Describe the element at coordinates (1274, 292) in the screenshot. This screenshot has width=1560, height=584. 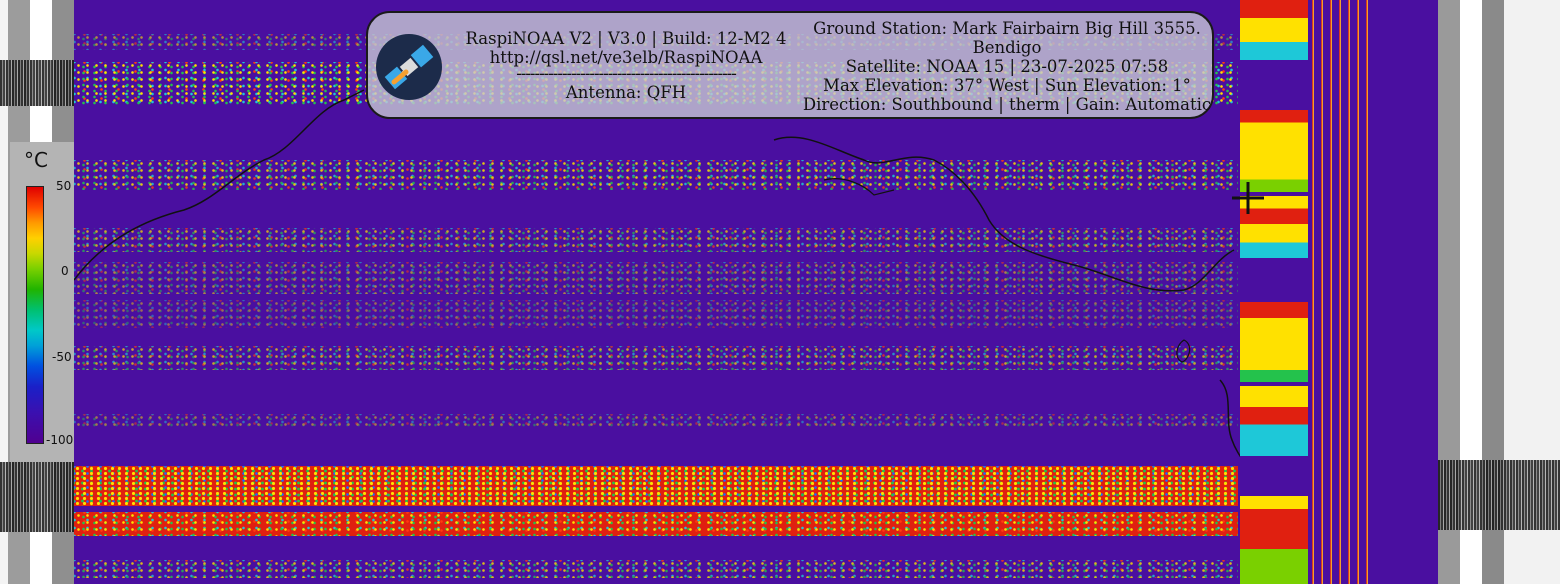
I see `calibration-block` at that location.